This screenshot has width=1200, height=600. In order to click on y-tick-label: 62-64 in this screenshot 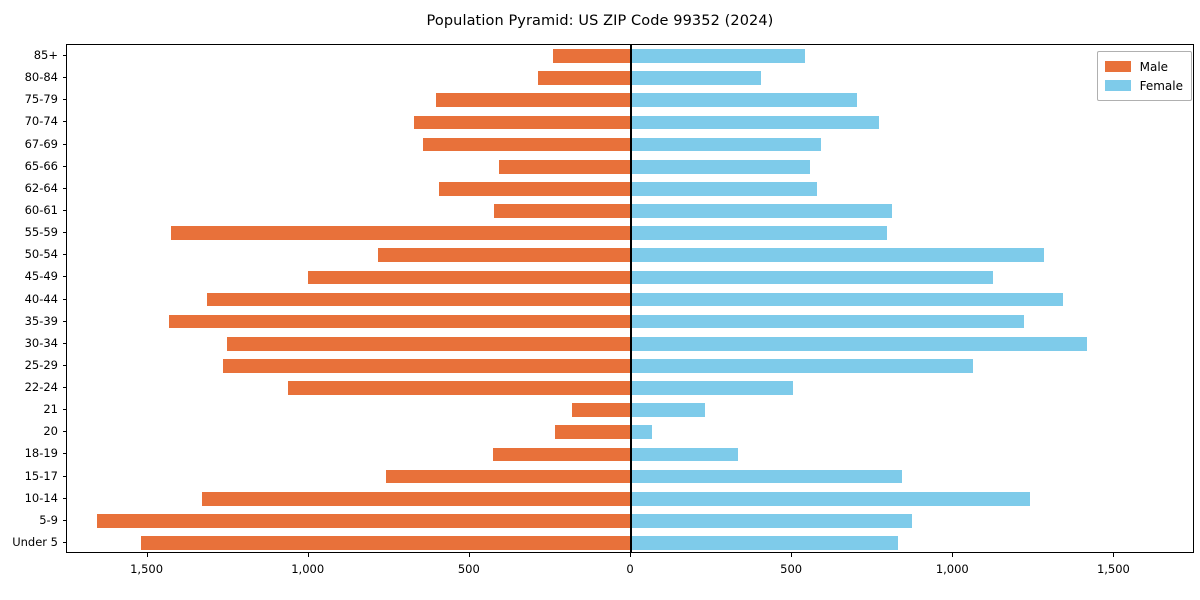, I will do `click(41, 187)`.